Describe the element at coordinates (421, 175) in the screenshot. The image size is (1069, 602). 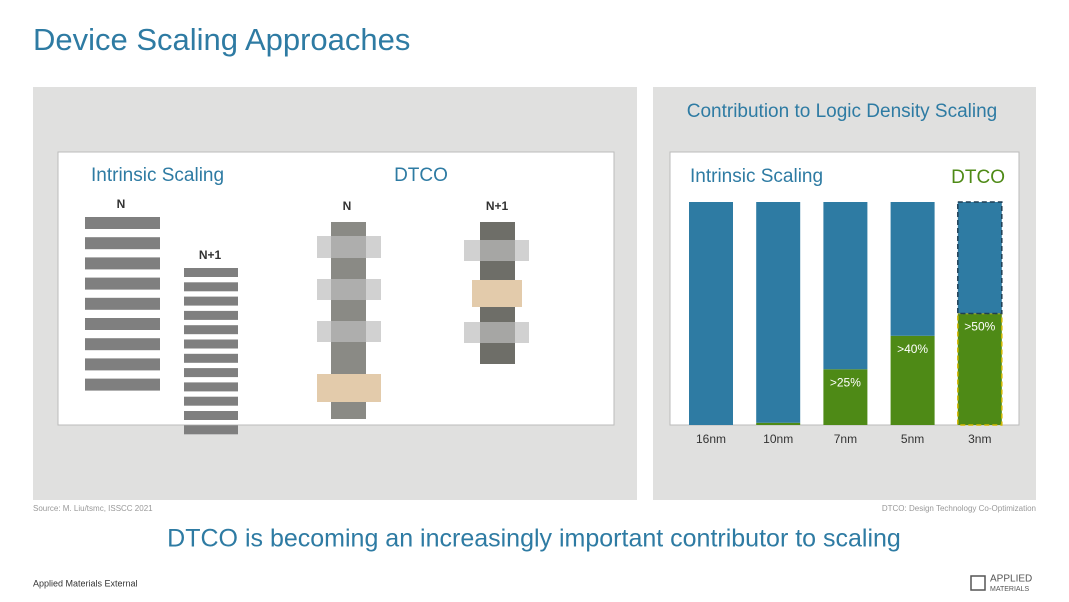
I see `diagram-heading: DTCO` at that location.